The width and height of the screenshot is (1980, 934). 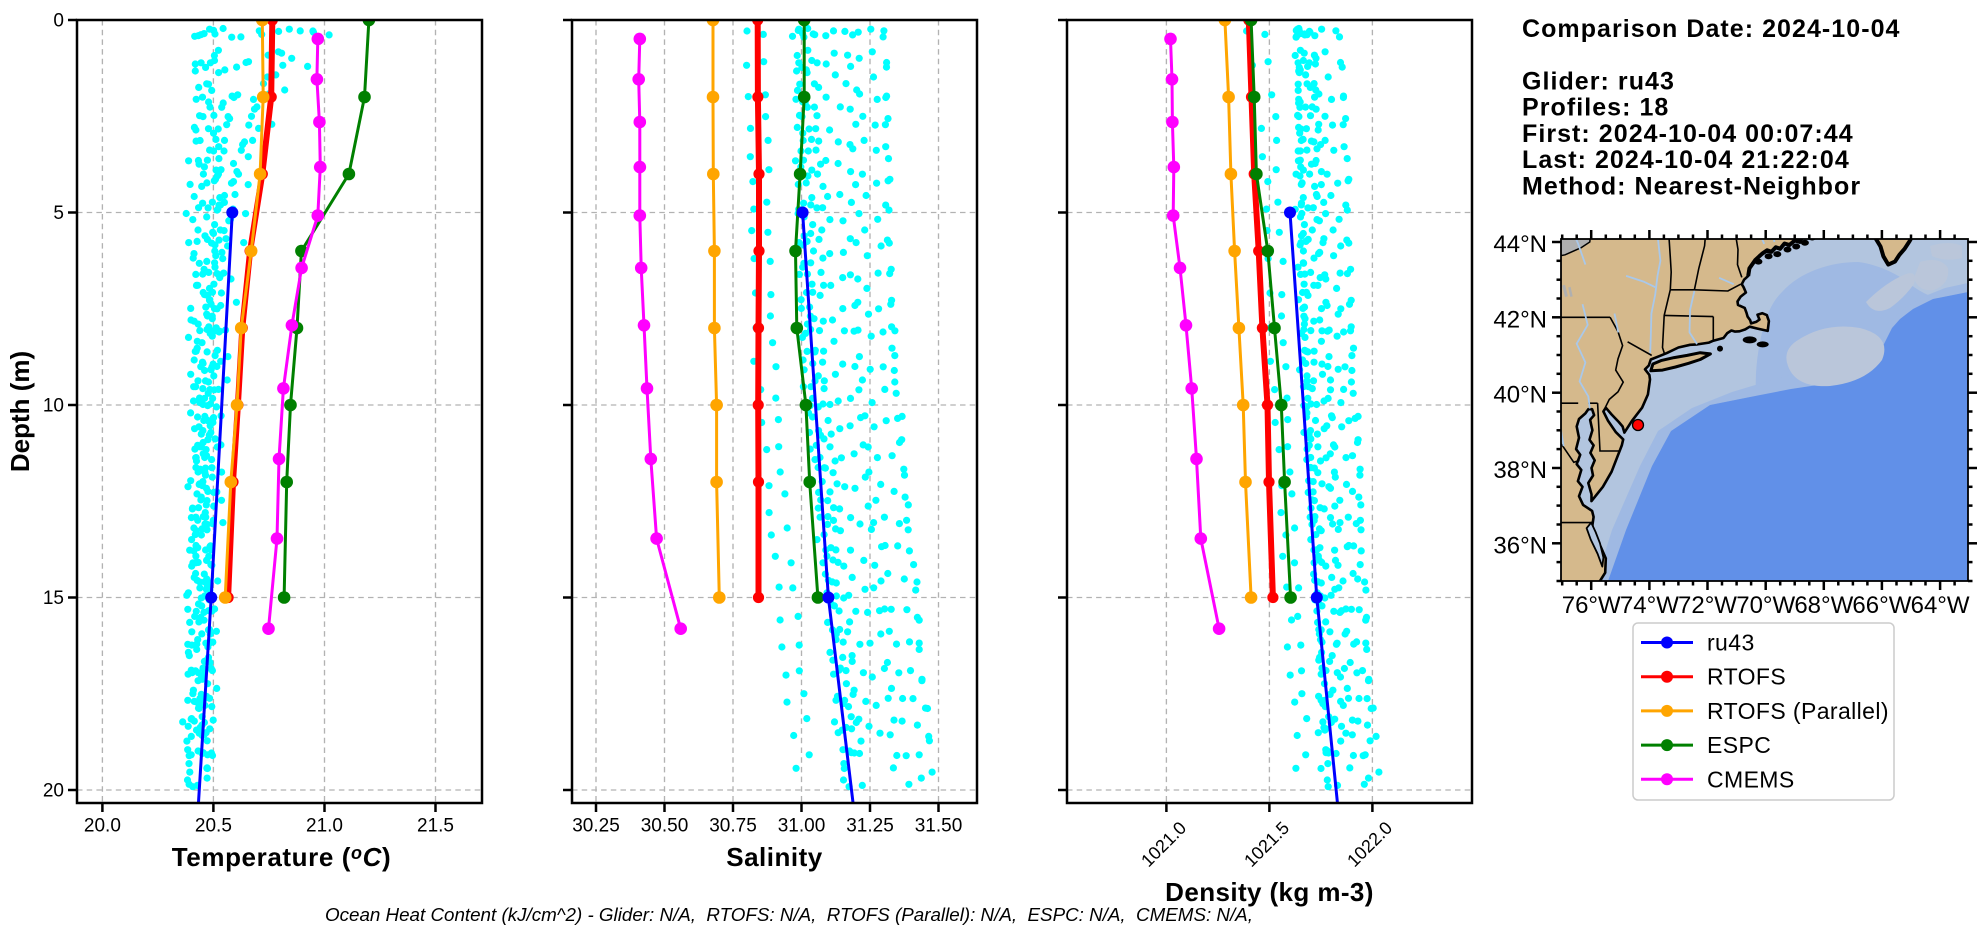 I want to click on svg-text: 44°N, so click(x=1520, y=244).